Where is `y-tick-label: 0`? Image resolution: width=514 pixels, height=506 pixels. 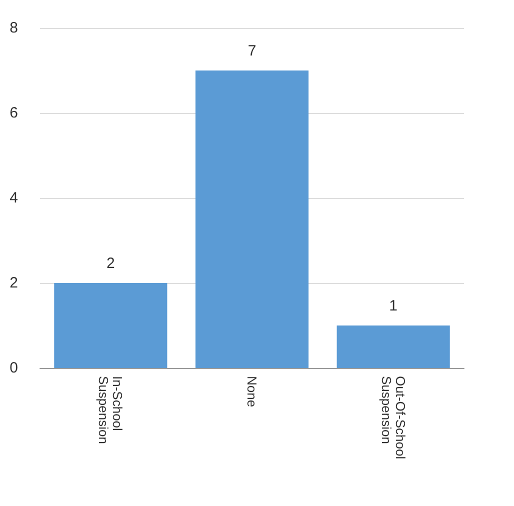 y-tick-label: 0 is located at coordinates (14, 368).